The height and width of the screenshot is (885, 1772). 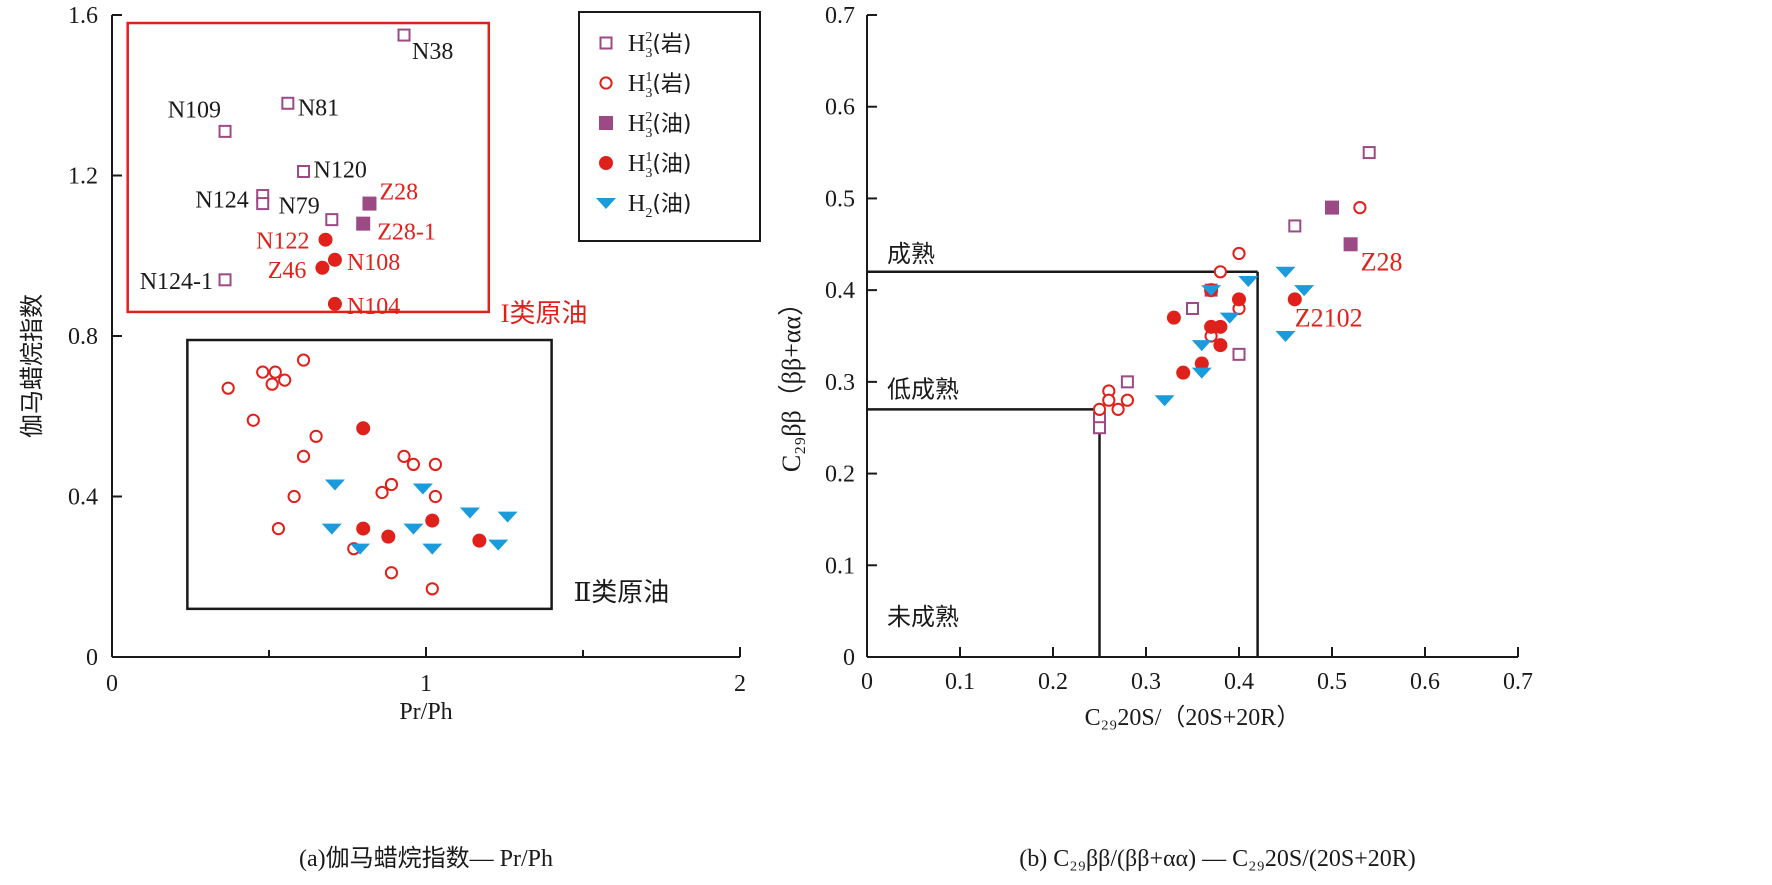 I want to click on legend-label: H31(油), so click(x=660, y=165).